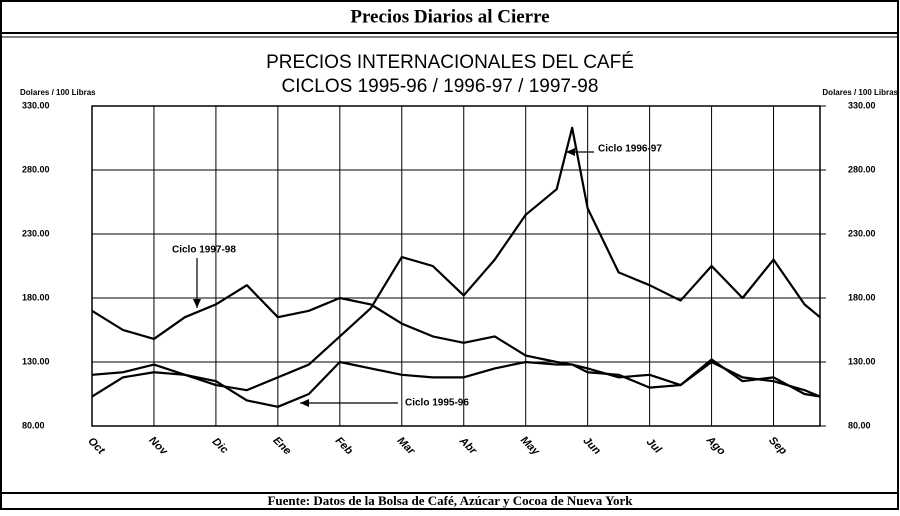 The width and height of the screenshot is (900, 516). I want to click on x-tick-label: Dic, so click(220, 446).